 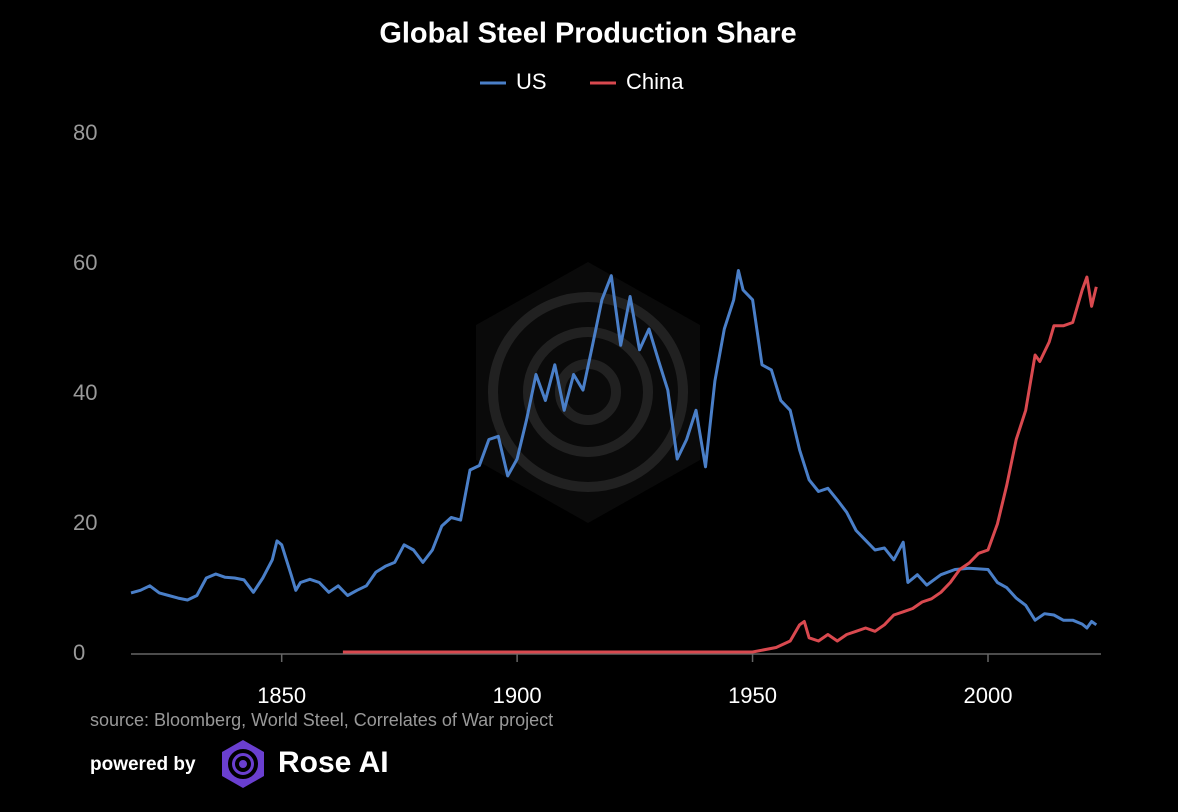 I want to click on legend-label: US, so click(x=531, y=81).